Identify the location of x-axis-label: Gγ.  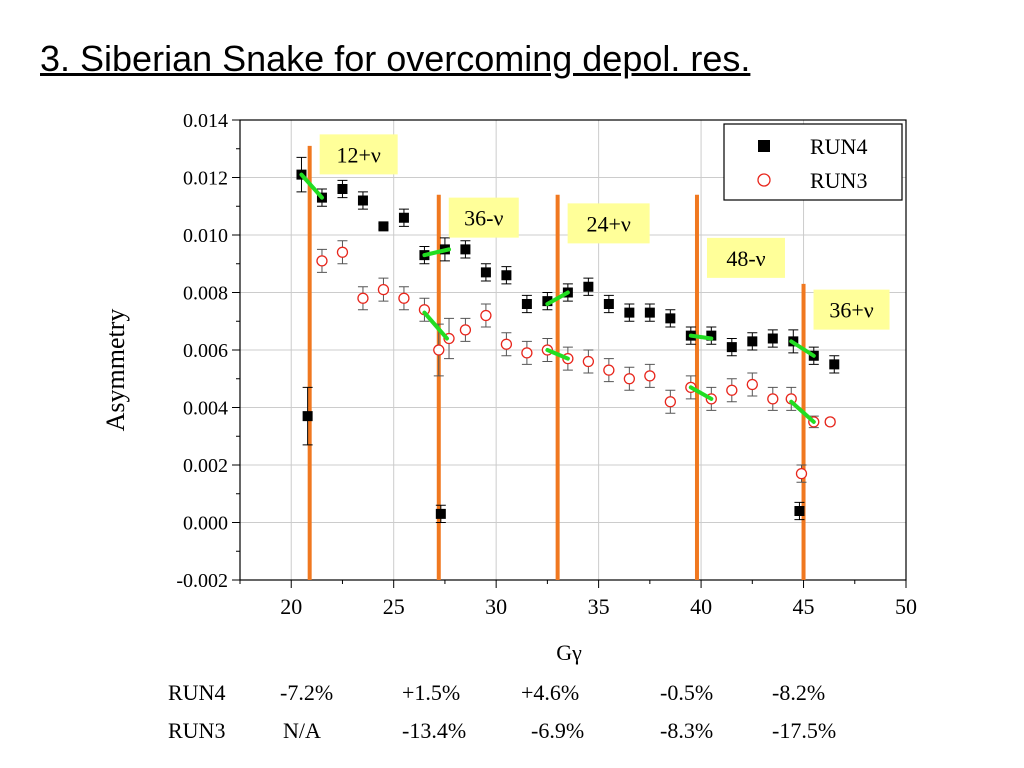
(569, 652).